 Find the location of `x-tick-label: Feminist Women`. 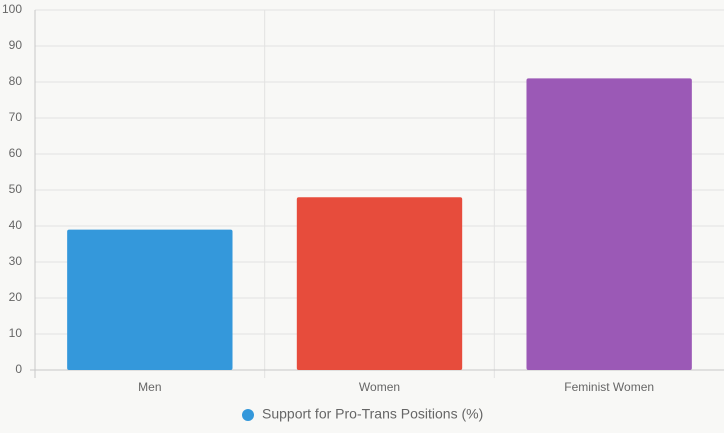

x-tick-label: Feminist Women is located at coordinates (609, 387).